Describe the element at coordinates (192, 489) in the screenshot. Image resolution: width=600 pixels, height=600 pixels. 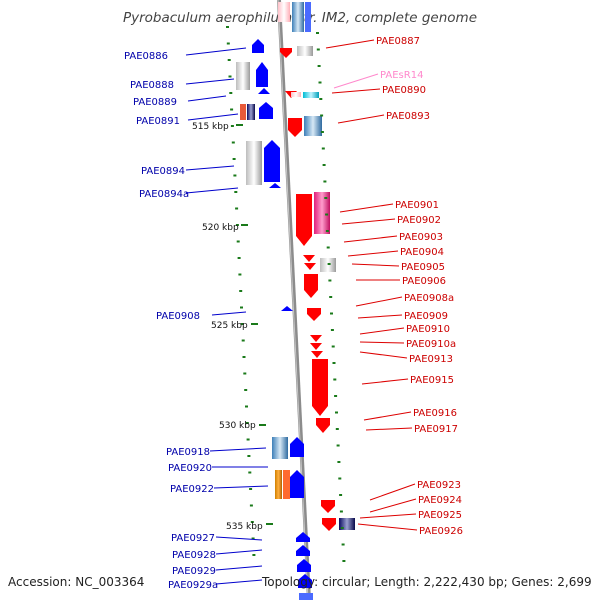
I see `gene-label: PAE0922` at that location.